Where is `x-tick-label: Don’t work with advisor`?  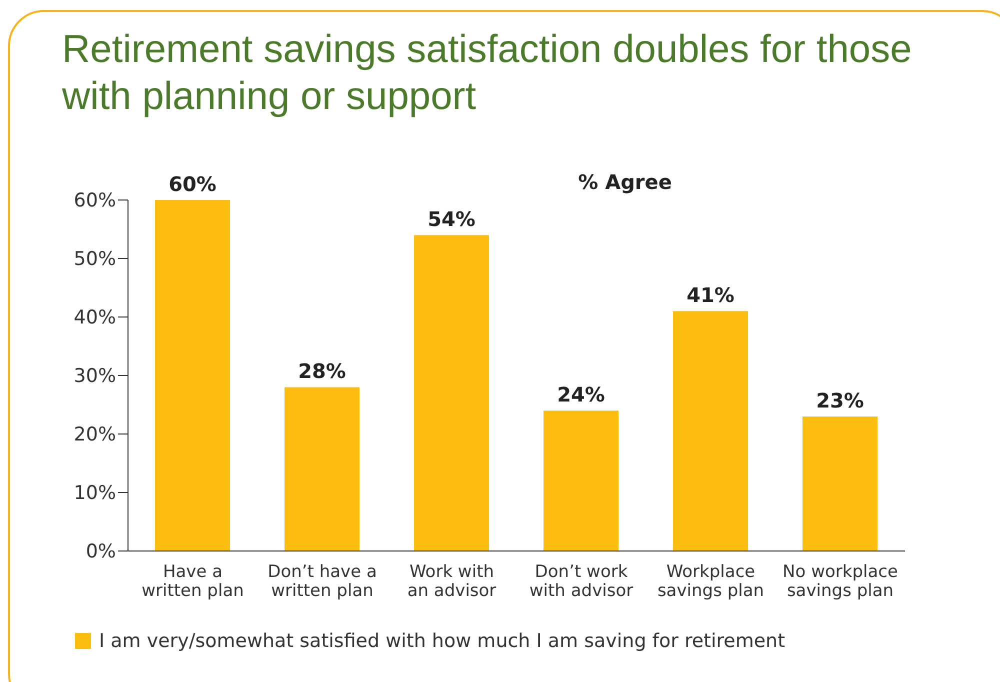 x-tick-label: Don’t work with advisor is located at coordinates (581, 581).